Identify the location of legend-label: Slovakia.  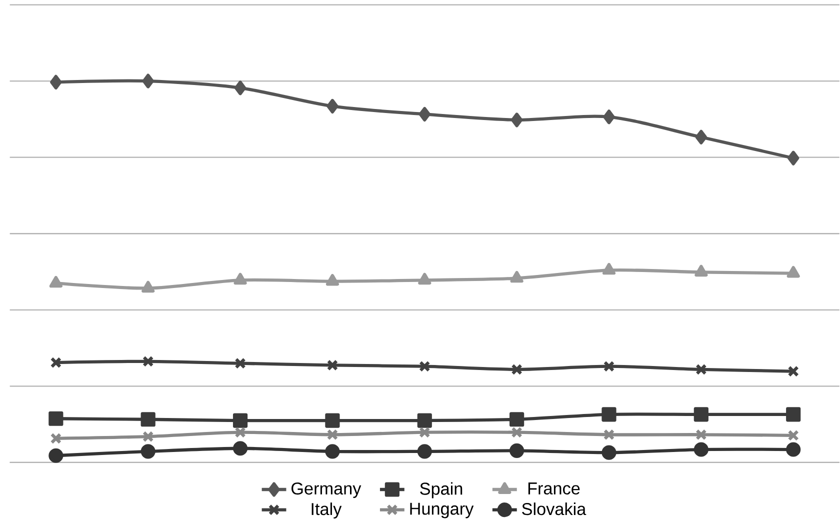
(554, 509).